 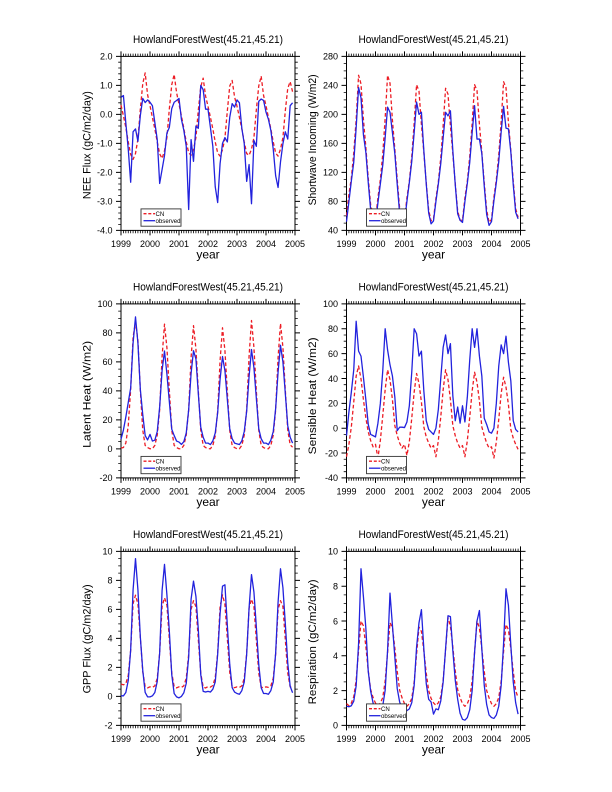 I want to click on svg-text: -1.0, so click(x=105, y=144).